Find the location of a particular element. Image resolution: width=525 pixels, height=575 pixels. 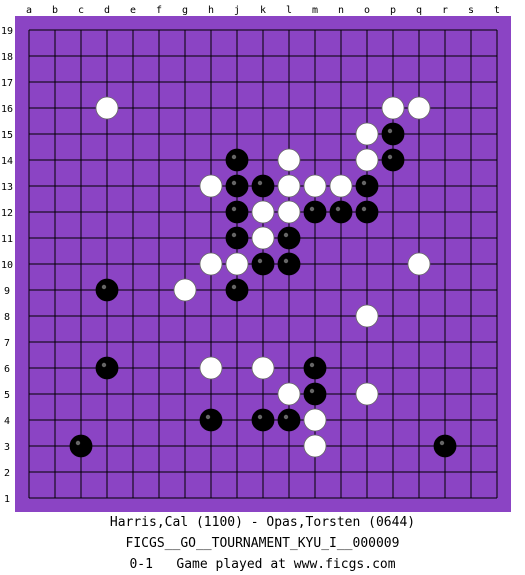

row-label: 15 is located at coordinates (7, 135).